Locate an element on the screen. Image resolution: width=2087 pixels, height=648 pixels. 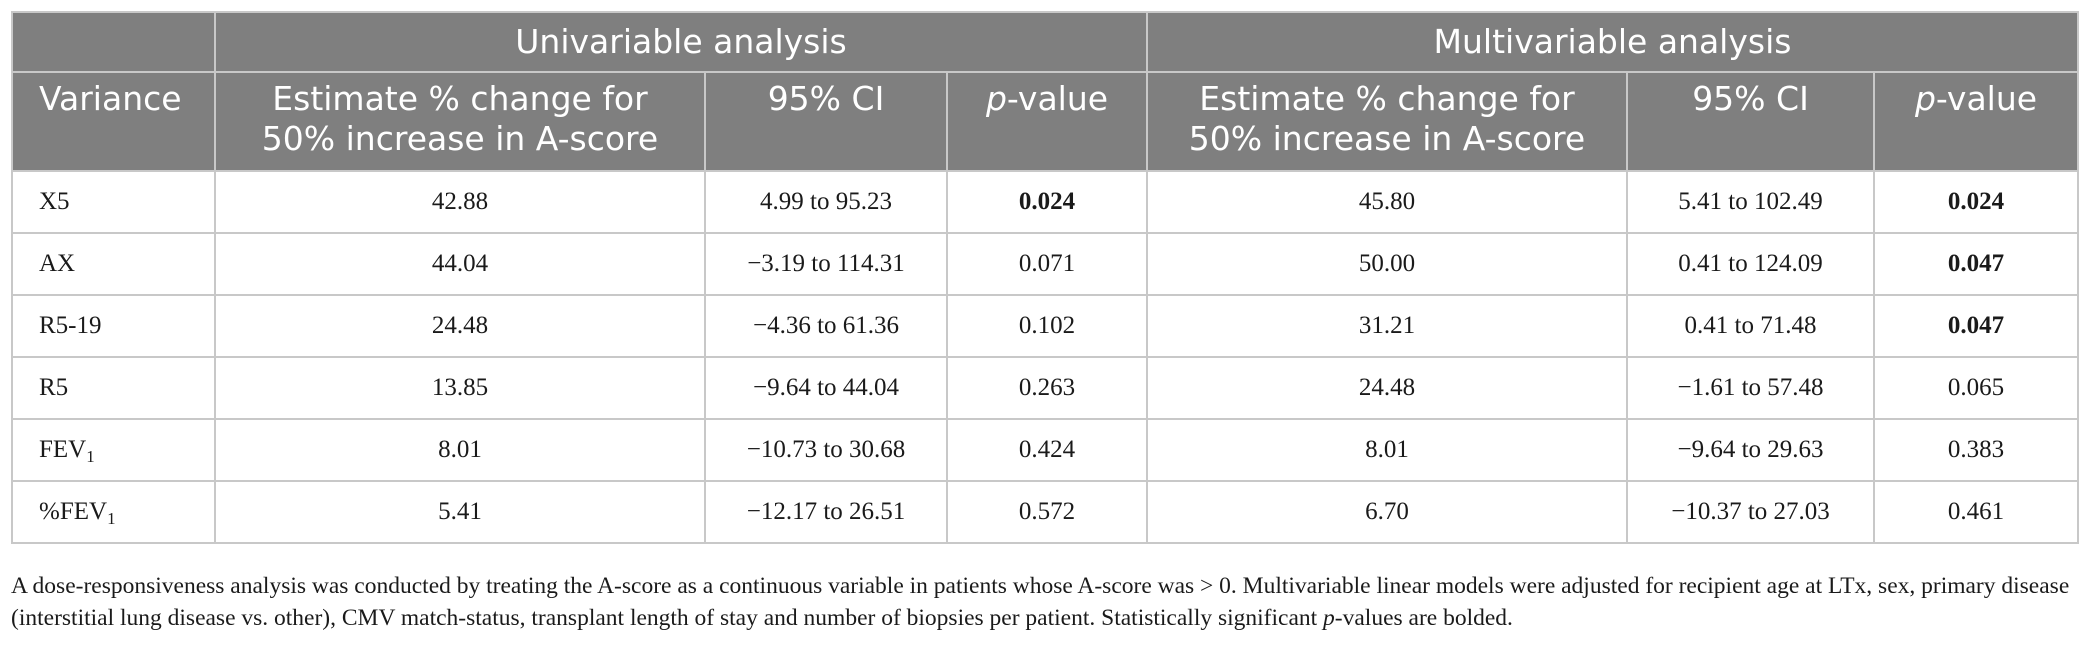
cell-u-ci: −9.64 to 44.04 is located at coordinates (826, 388).